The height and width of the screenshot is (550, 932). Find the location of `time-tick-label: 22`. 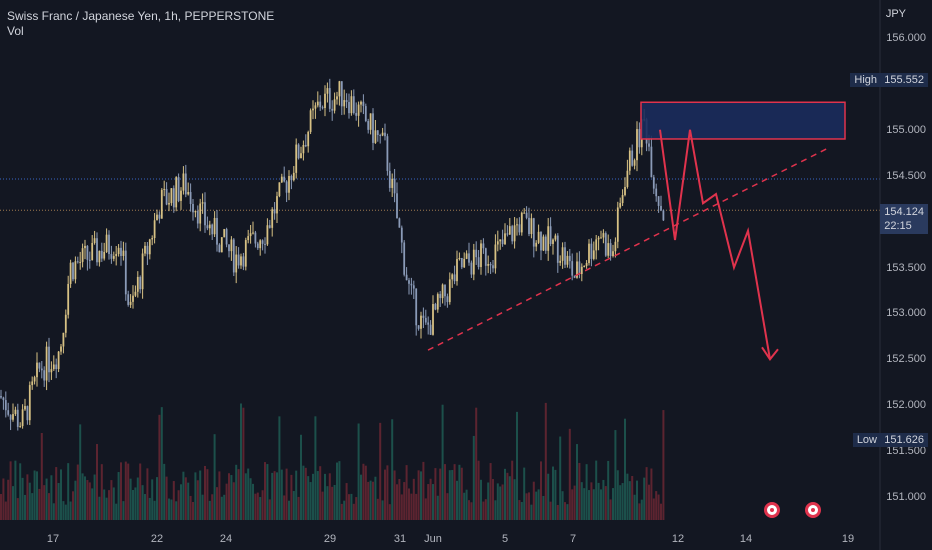

time-tick-label: 22 is located at coordinates (157, 539).